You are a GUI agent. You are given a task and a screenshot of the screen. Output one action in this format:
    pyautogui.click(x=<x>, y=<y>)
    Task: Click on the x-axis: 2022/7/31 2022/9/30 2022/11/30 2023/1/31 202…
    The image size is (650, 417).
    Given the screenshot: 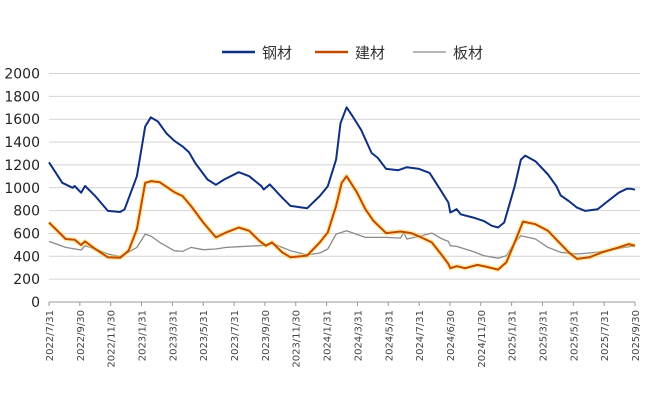 What is the action you would take?
    pyautogui.click(x=343, y=334)
    